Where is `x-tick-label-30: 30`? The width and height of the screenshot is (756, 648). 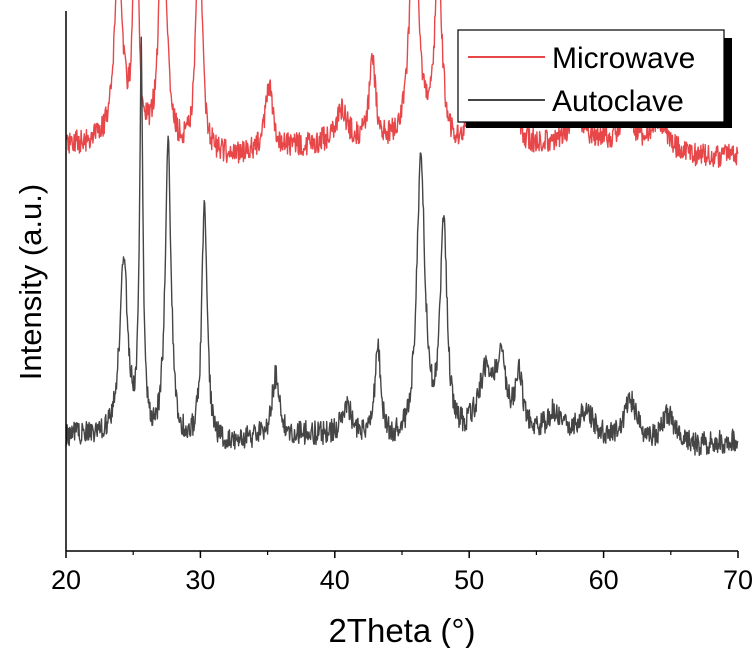 x-tick-label-30: 30 is located at coordinates (200, 580).